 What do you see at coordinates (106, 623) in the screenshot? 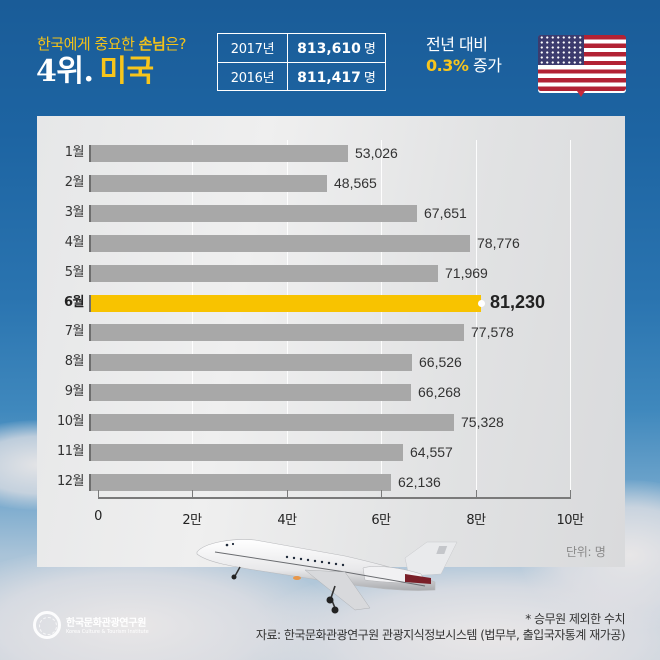
I see `logo-korean-name: 한국문화관광연구원` at bounding box center [106, 623].